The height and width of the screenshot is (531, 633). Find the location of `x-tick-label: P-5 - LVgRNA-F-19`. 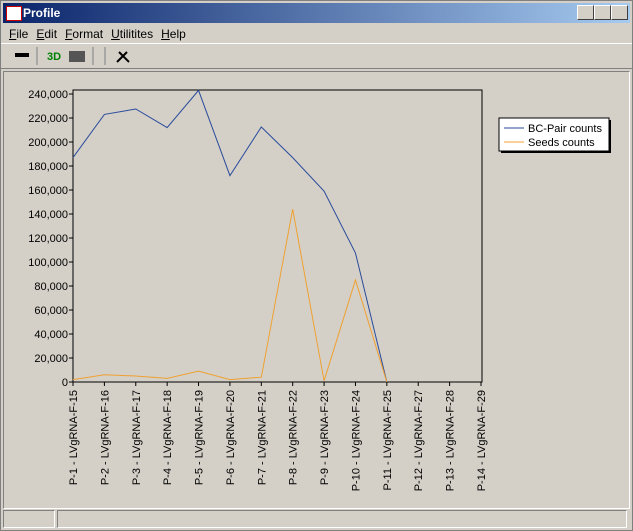

x-tick-label: P-5 - LVgRNA-F-19 is located at coordinates (200, 437).